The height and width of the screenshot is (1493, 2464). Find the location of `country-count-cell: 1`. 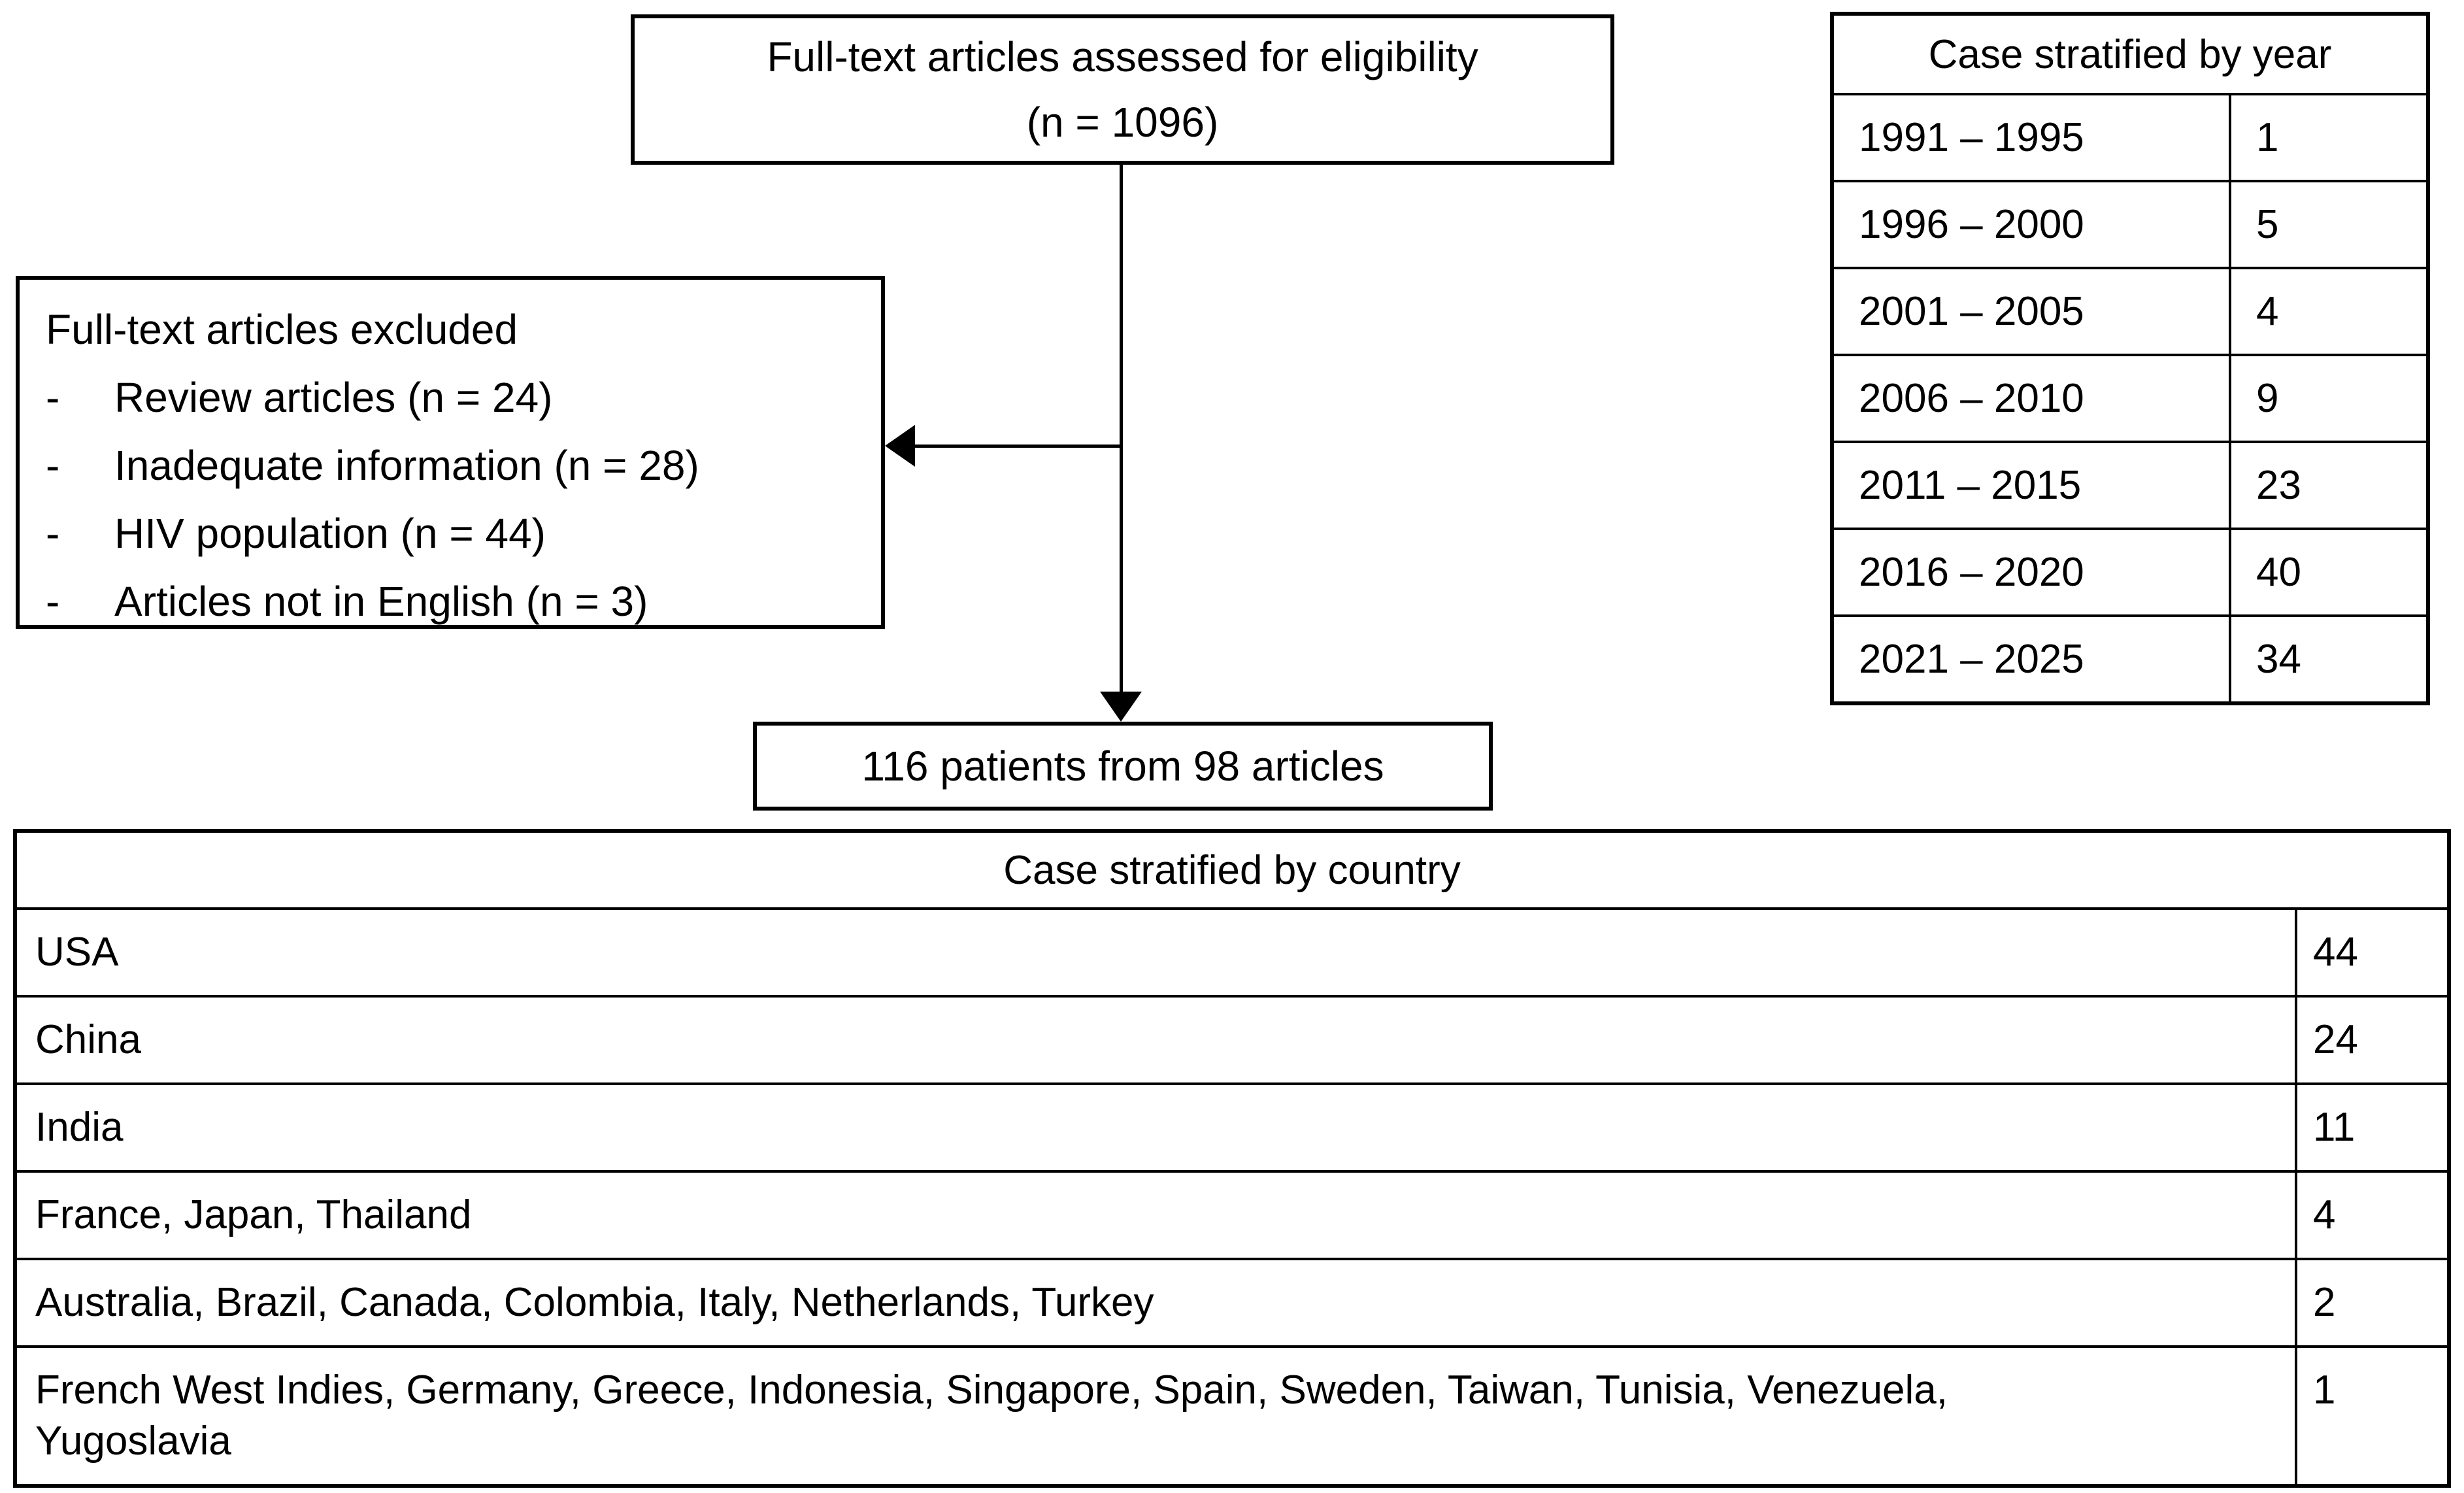

country-count-cell: 1 is located at coordinates (2324, 1390).